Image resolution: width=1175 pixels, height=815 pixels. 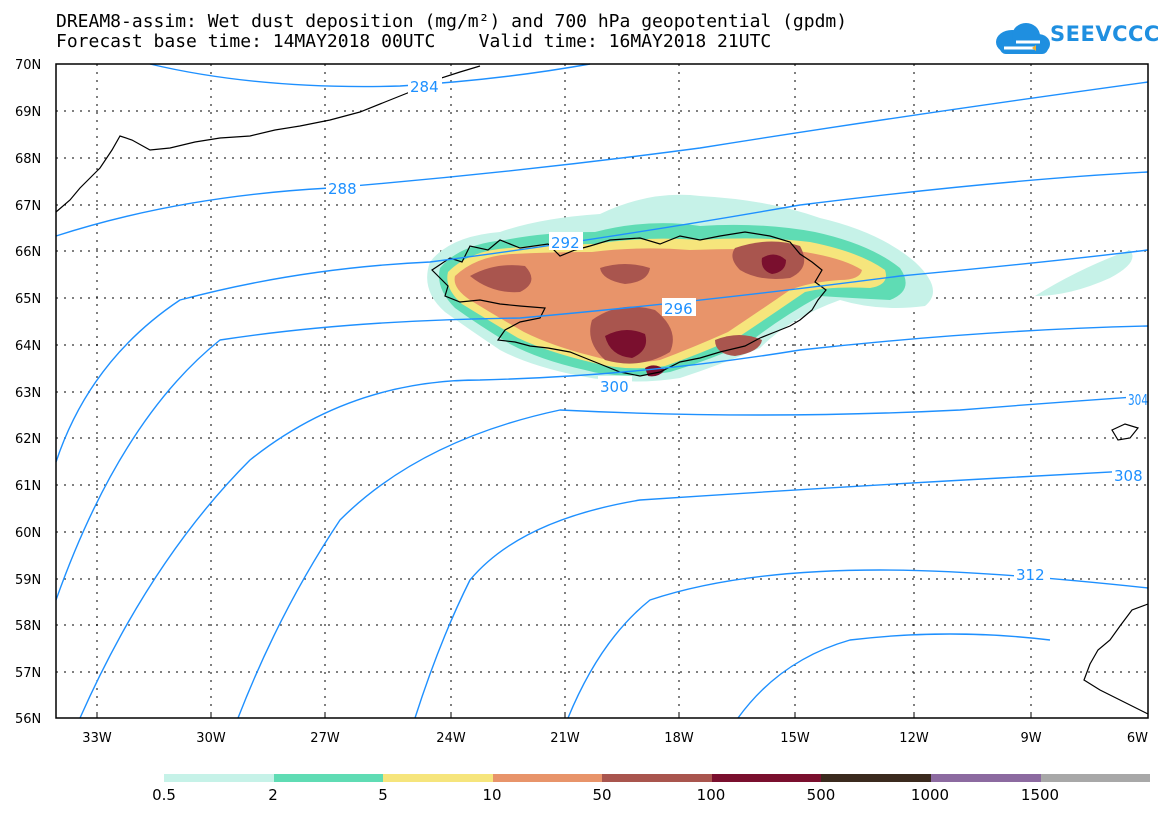 What do you see at coordinates (678, 309) in the screenshot?
I see `contour-label-296: 296` at bounding box center [678, 309].